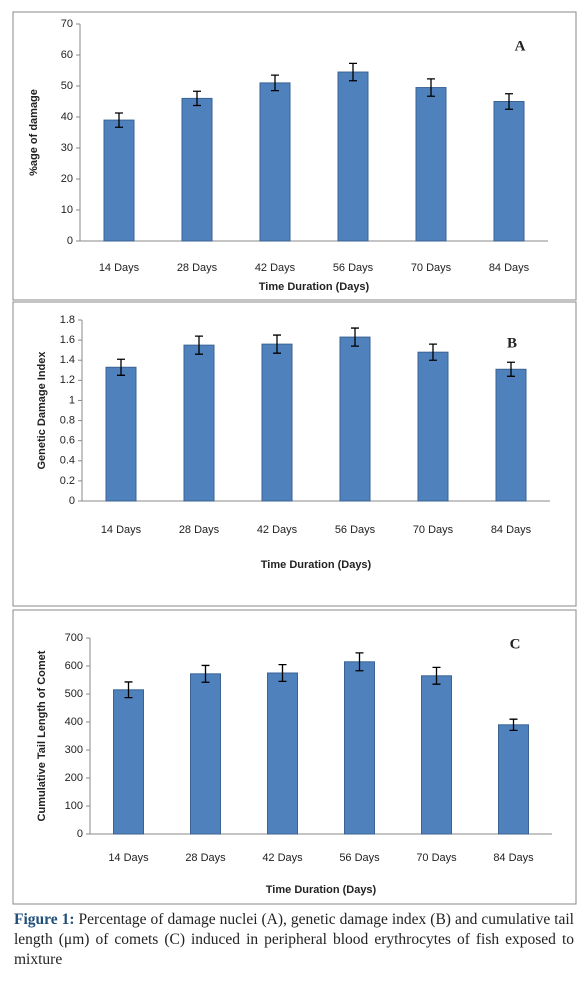  I want to click on y-tick-label: 50, so click(67, 86).